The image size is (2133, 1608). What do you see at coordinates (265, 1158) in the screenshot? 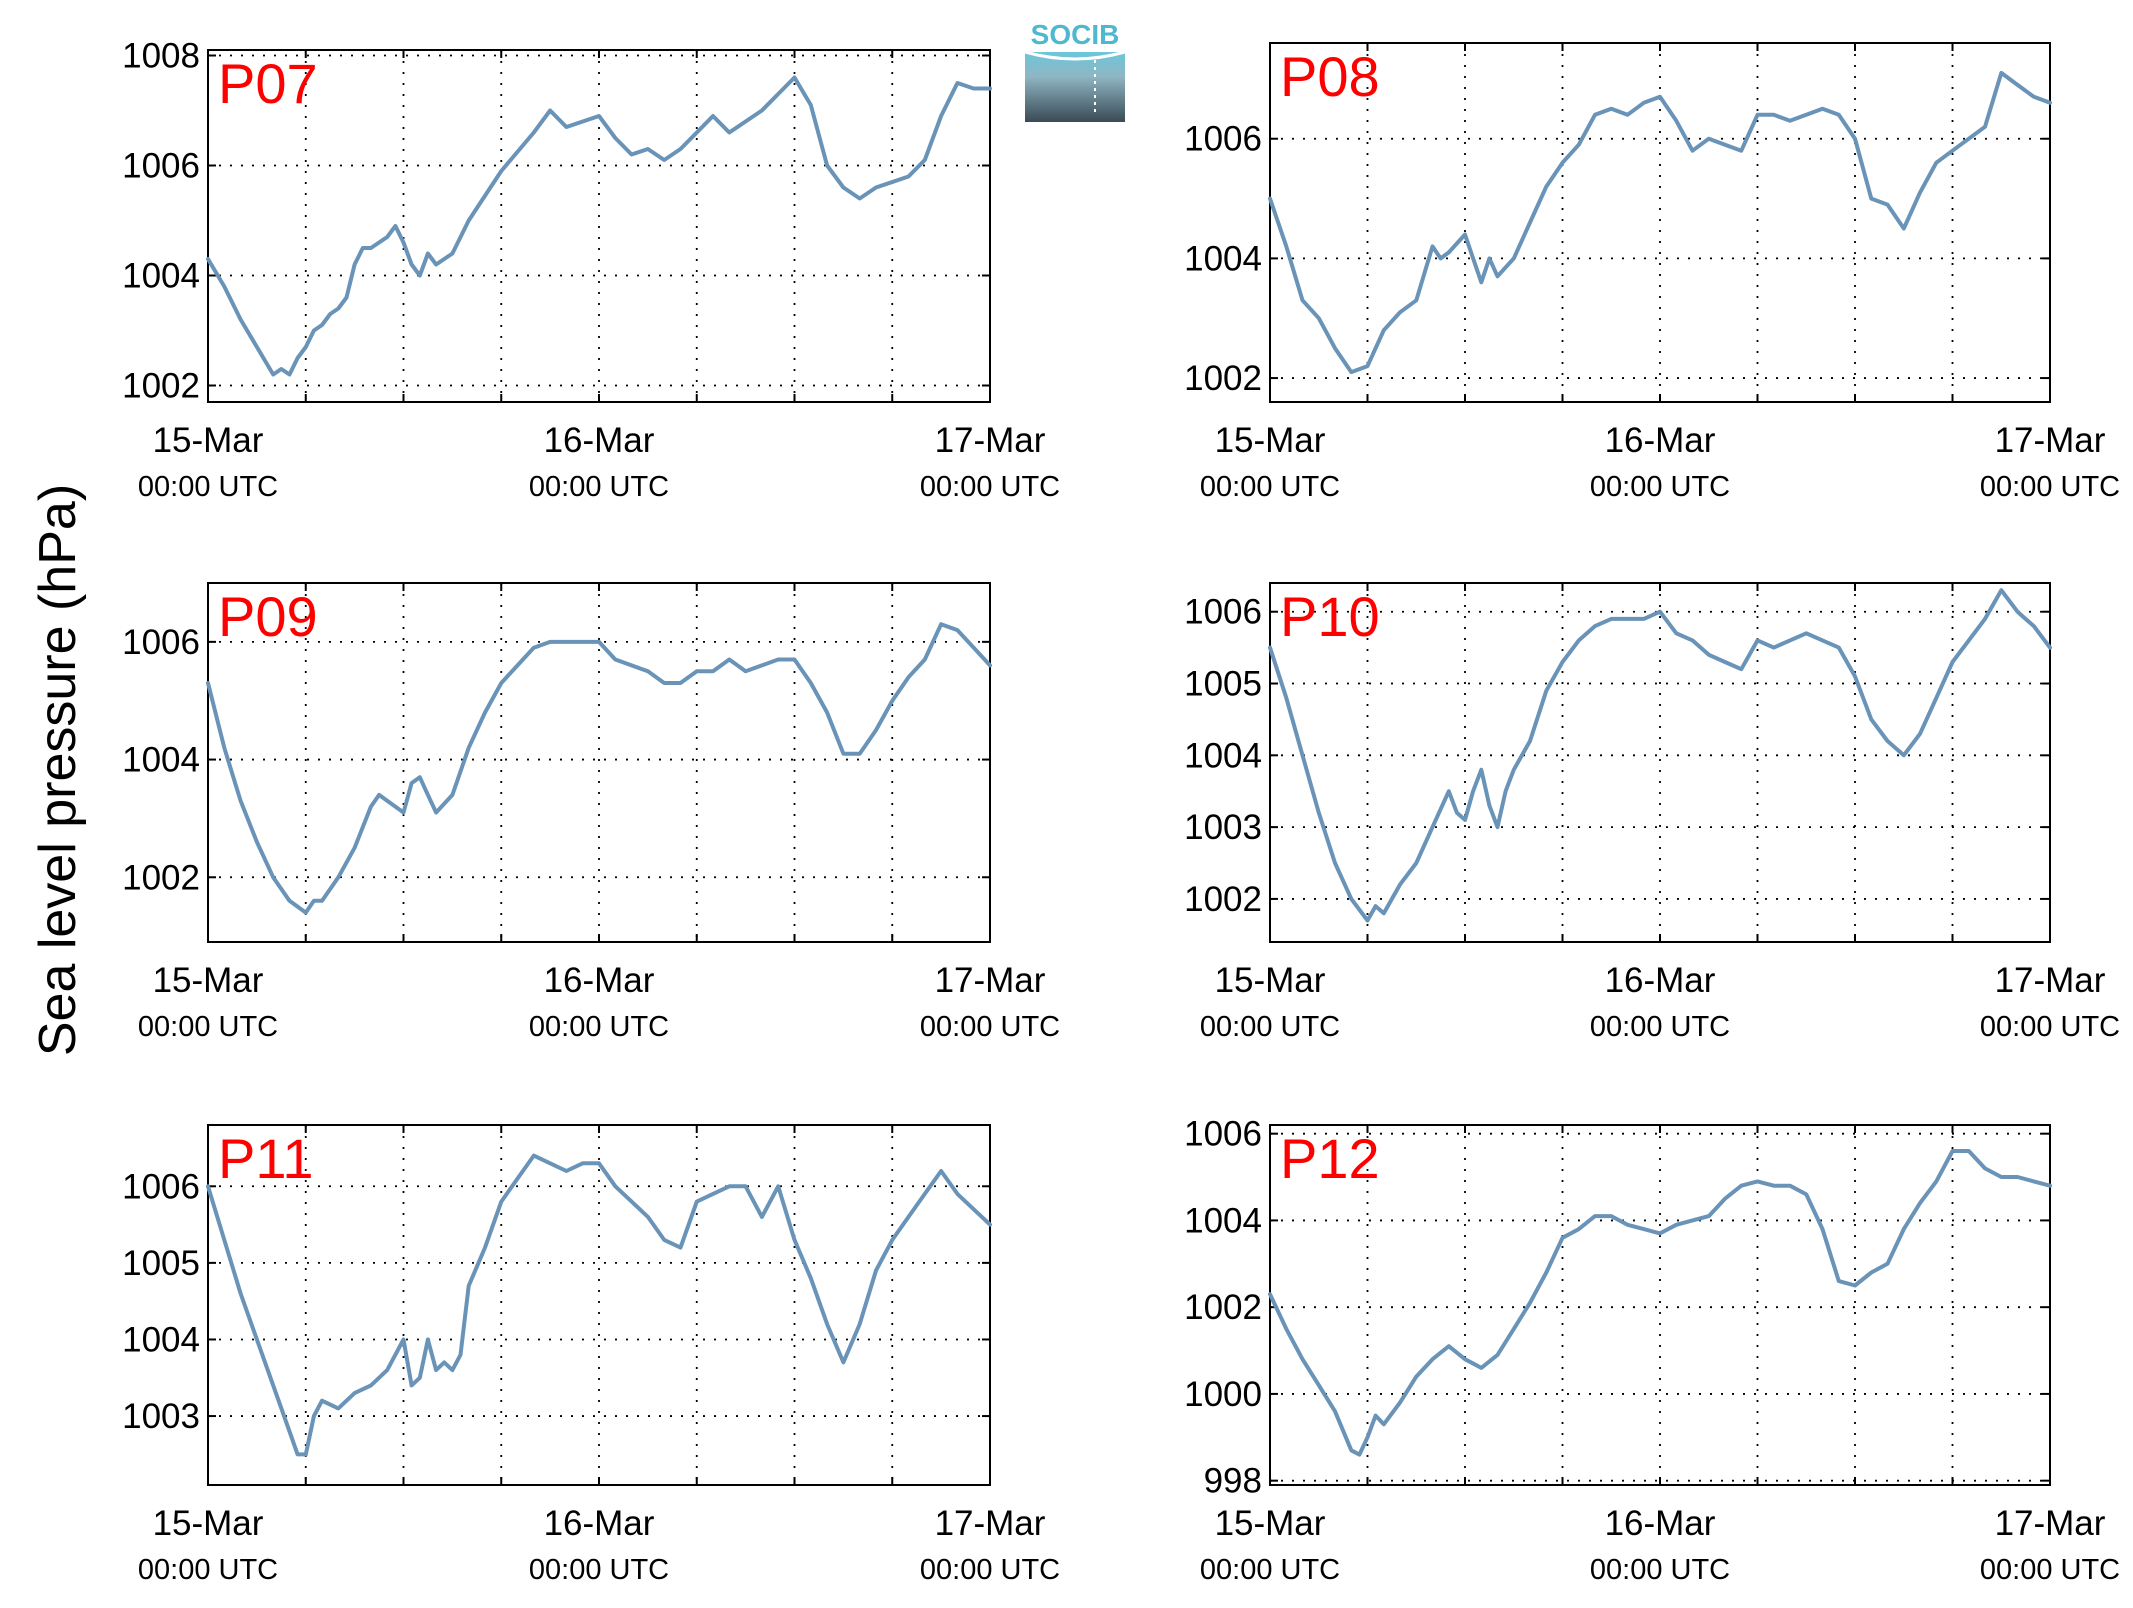
I see `panel-station-label: P11` at bounding box center [265, 1158].